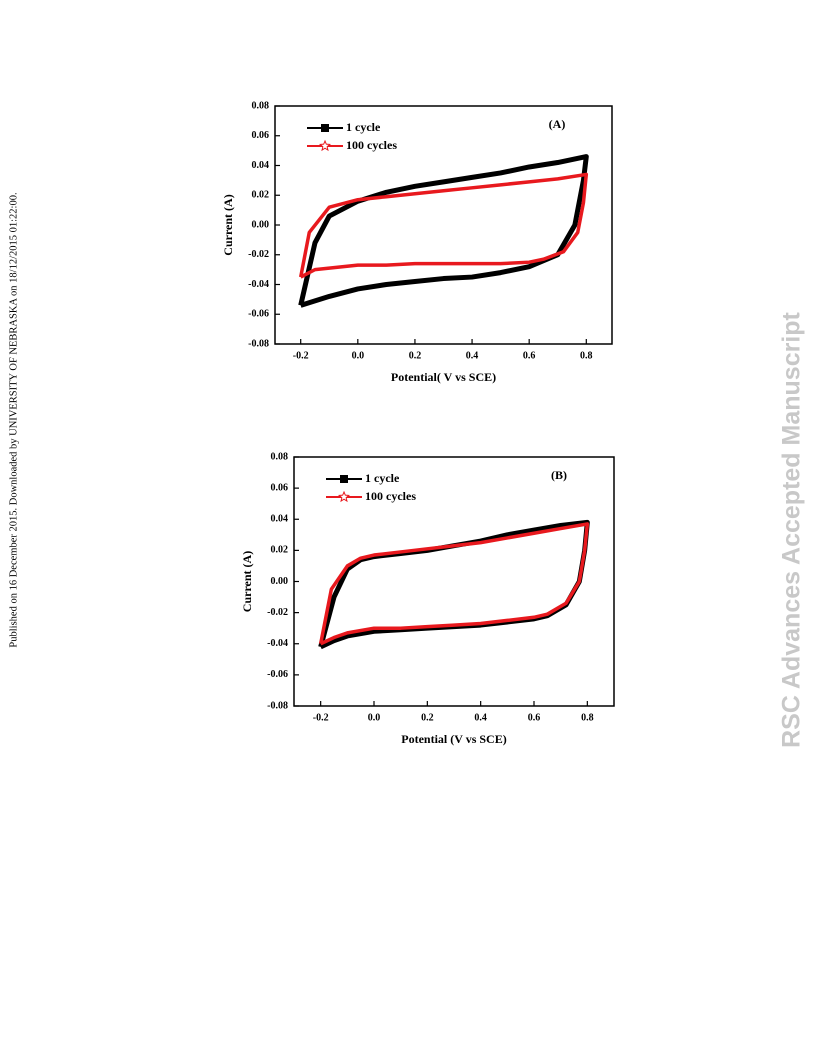  I want to click on watermark: RSC Advances Accepted Manuscript, so click(792, 529).